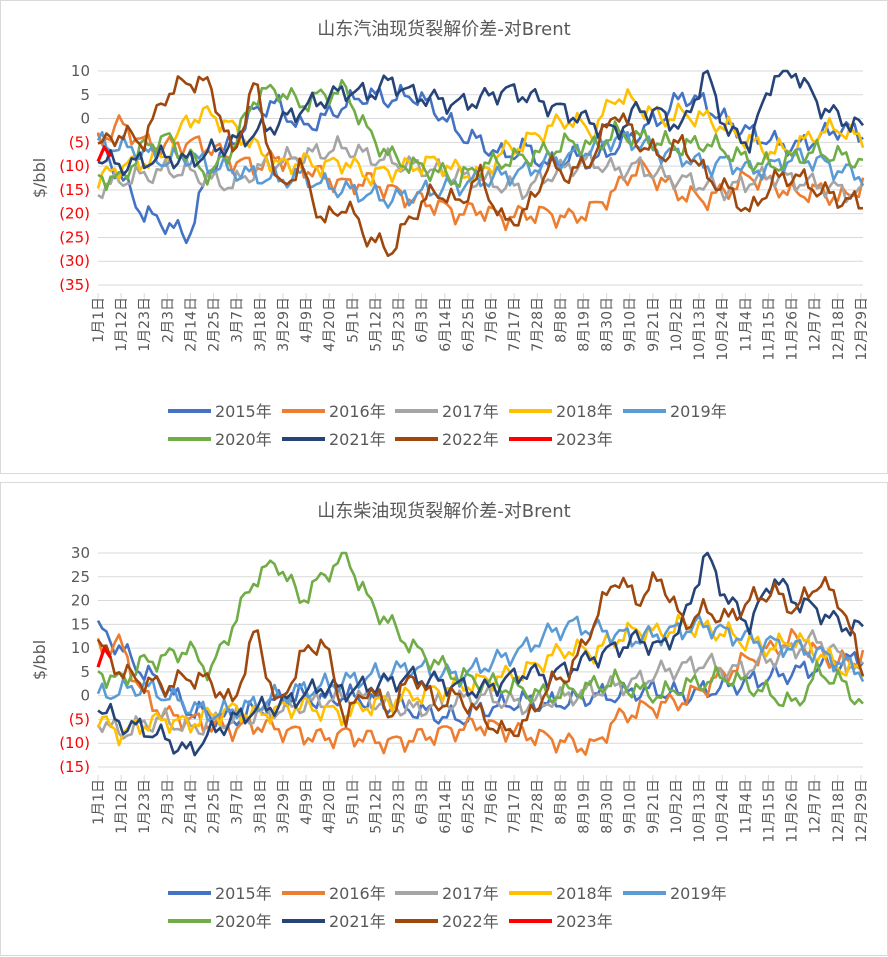 The image size is (888, 957). Describe the element at coordinates (443, 29) in the screenshot. I see `chart-title: 山东汽油现货裂解价差-对Brent` at that location.